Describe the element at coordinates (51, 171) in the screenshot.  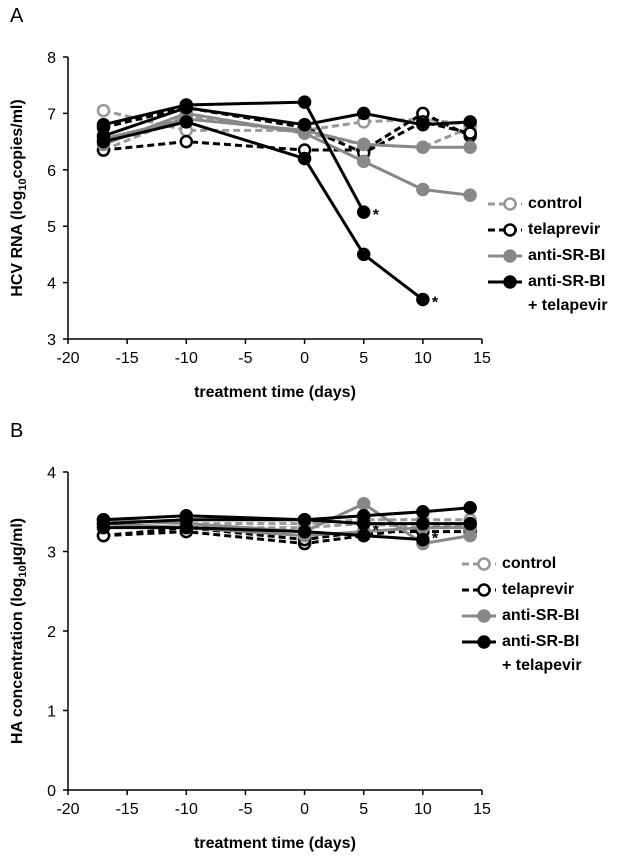
I see `y-tick-label: 6` at that location.